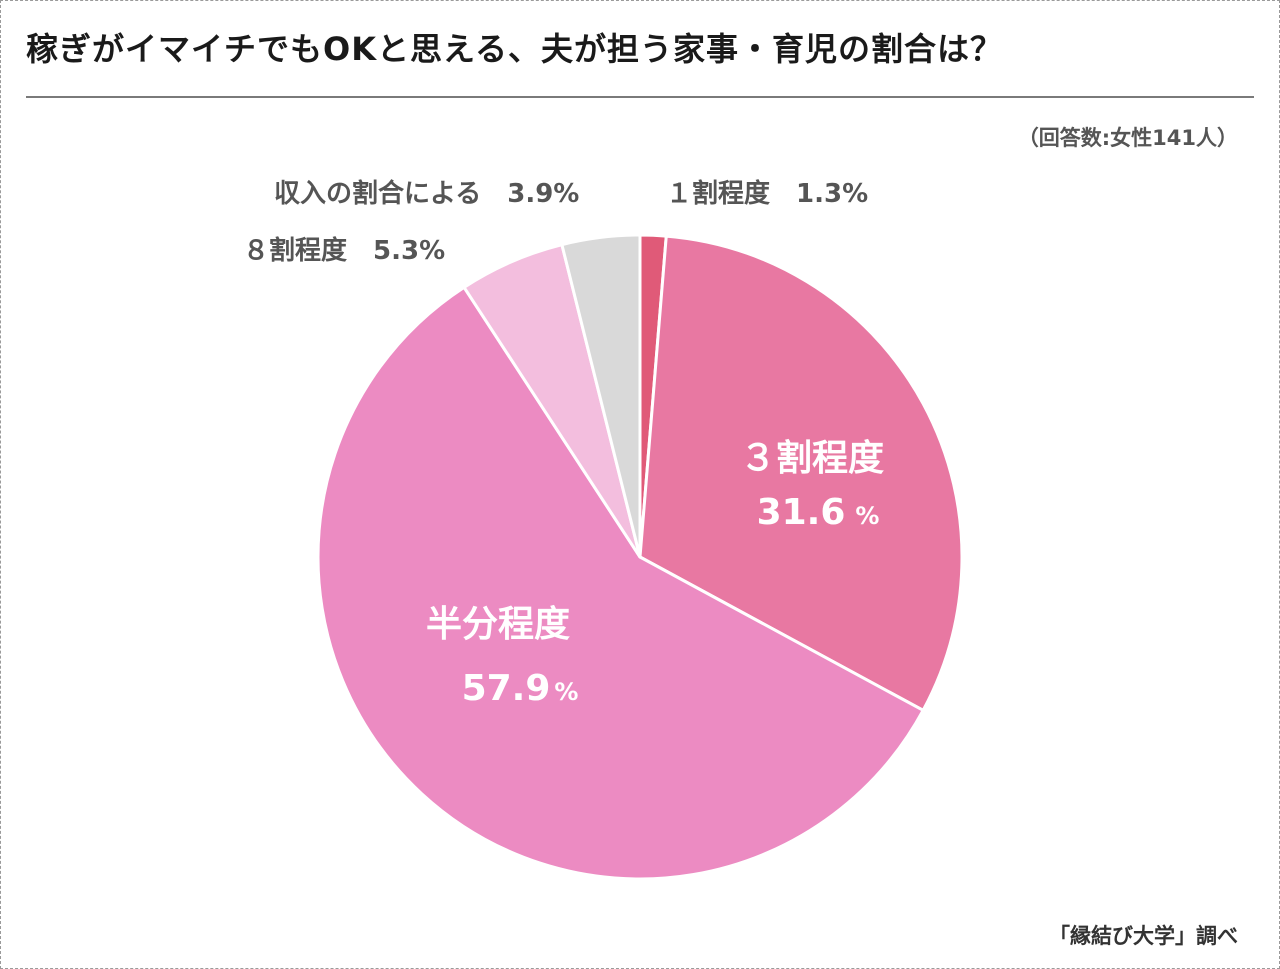  What do you see at coordinates (344, 250) in the screenshot?
I see `label-slice-4: ８割程度 5.3%` at bounding box center [344, 250].